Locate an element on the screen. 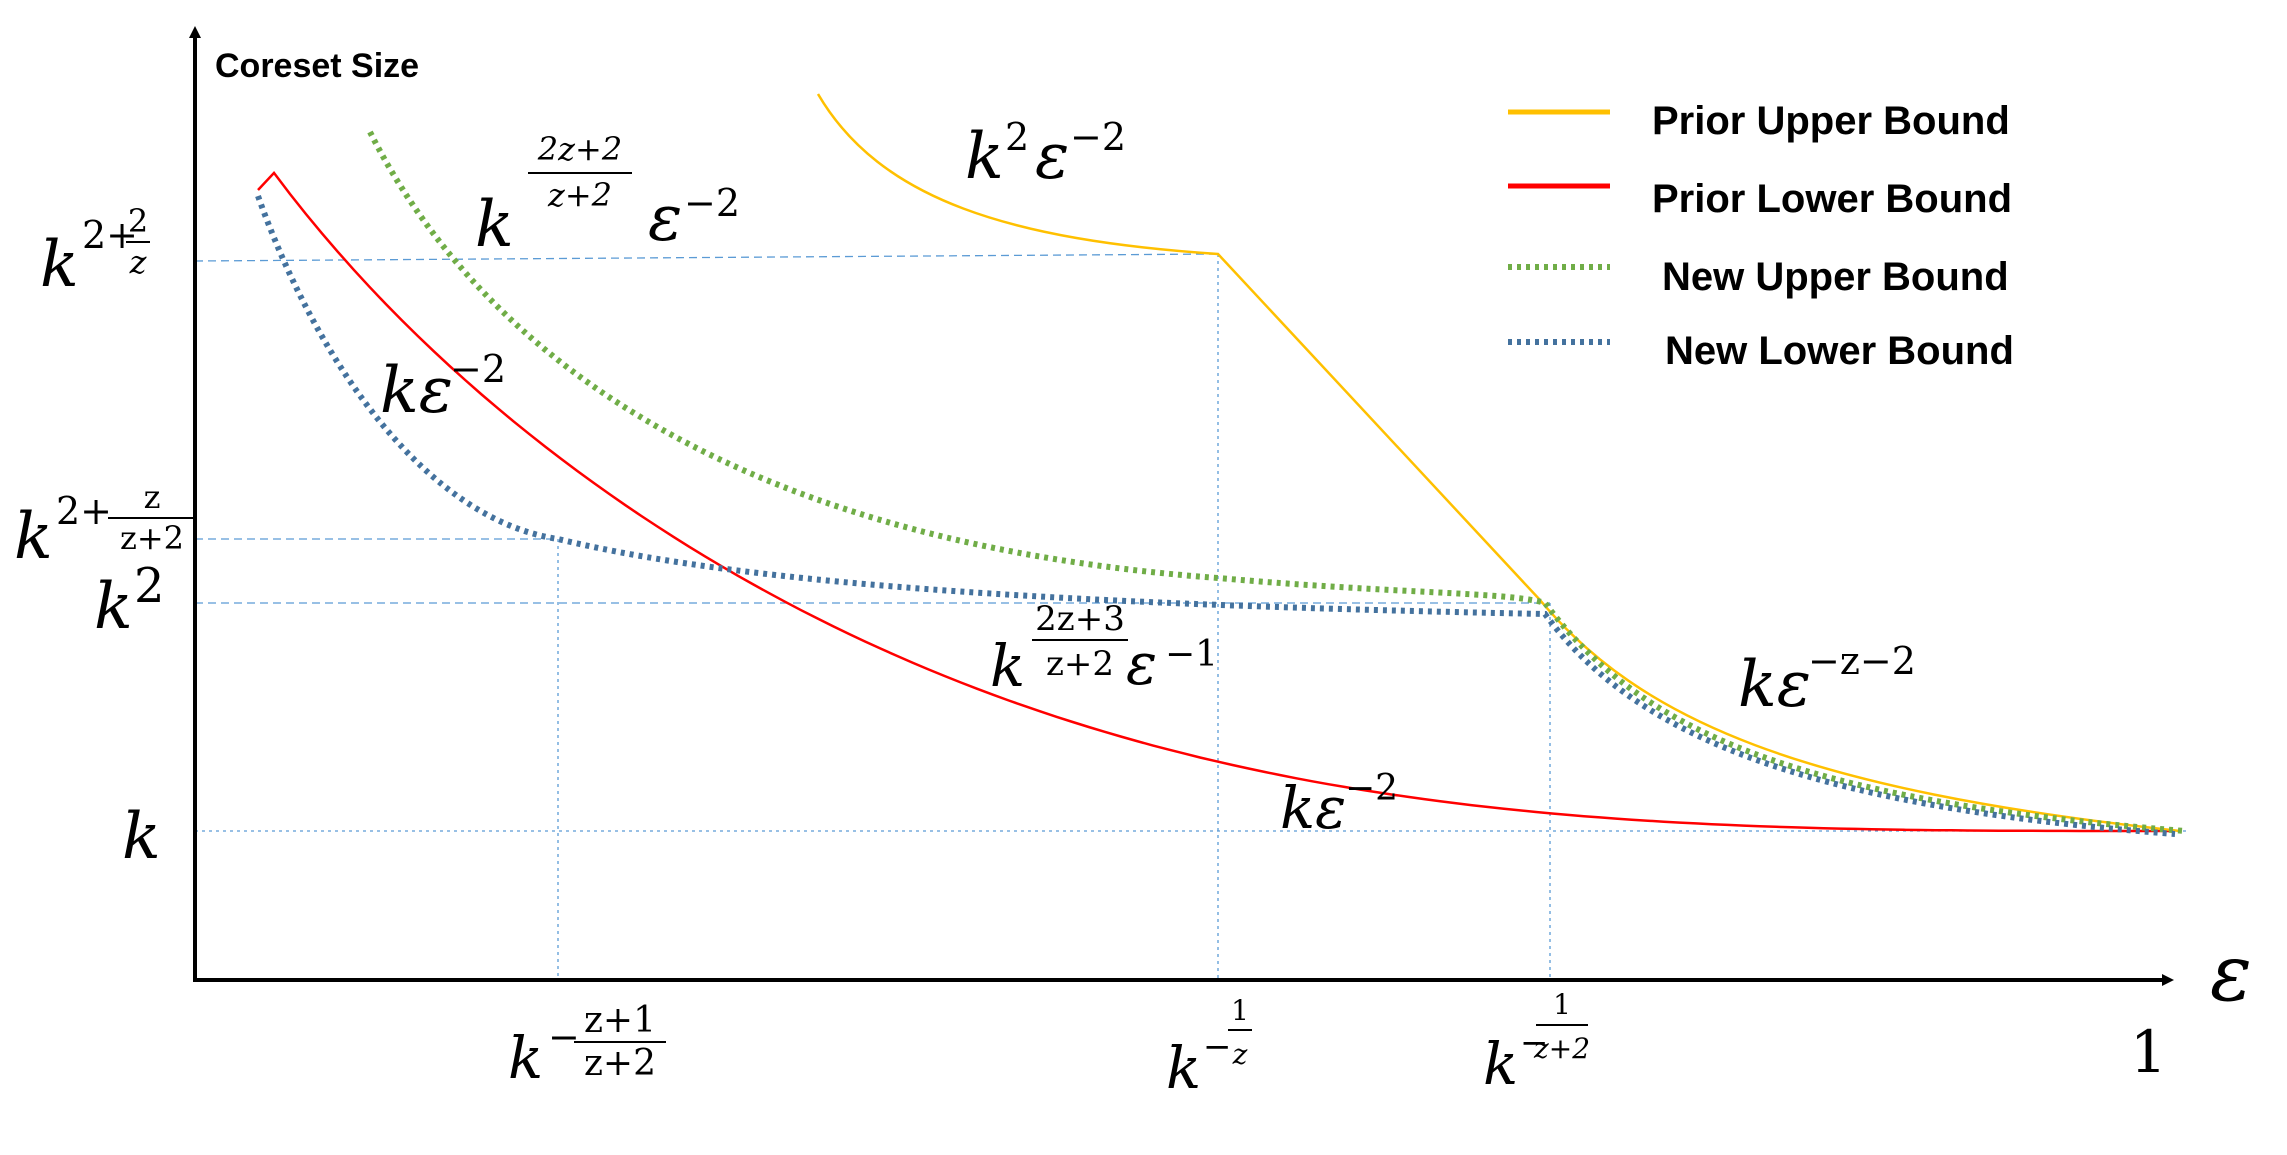  annotation-keps-z-2: kε −z−2 is located at coordinates (1827, 680).